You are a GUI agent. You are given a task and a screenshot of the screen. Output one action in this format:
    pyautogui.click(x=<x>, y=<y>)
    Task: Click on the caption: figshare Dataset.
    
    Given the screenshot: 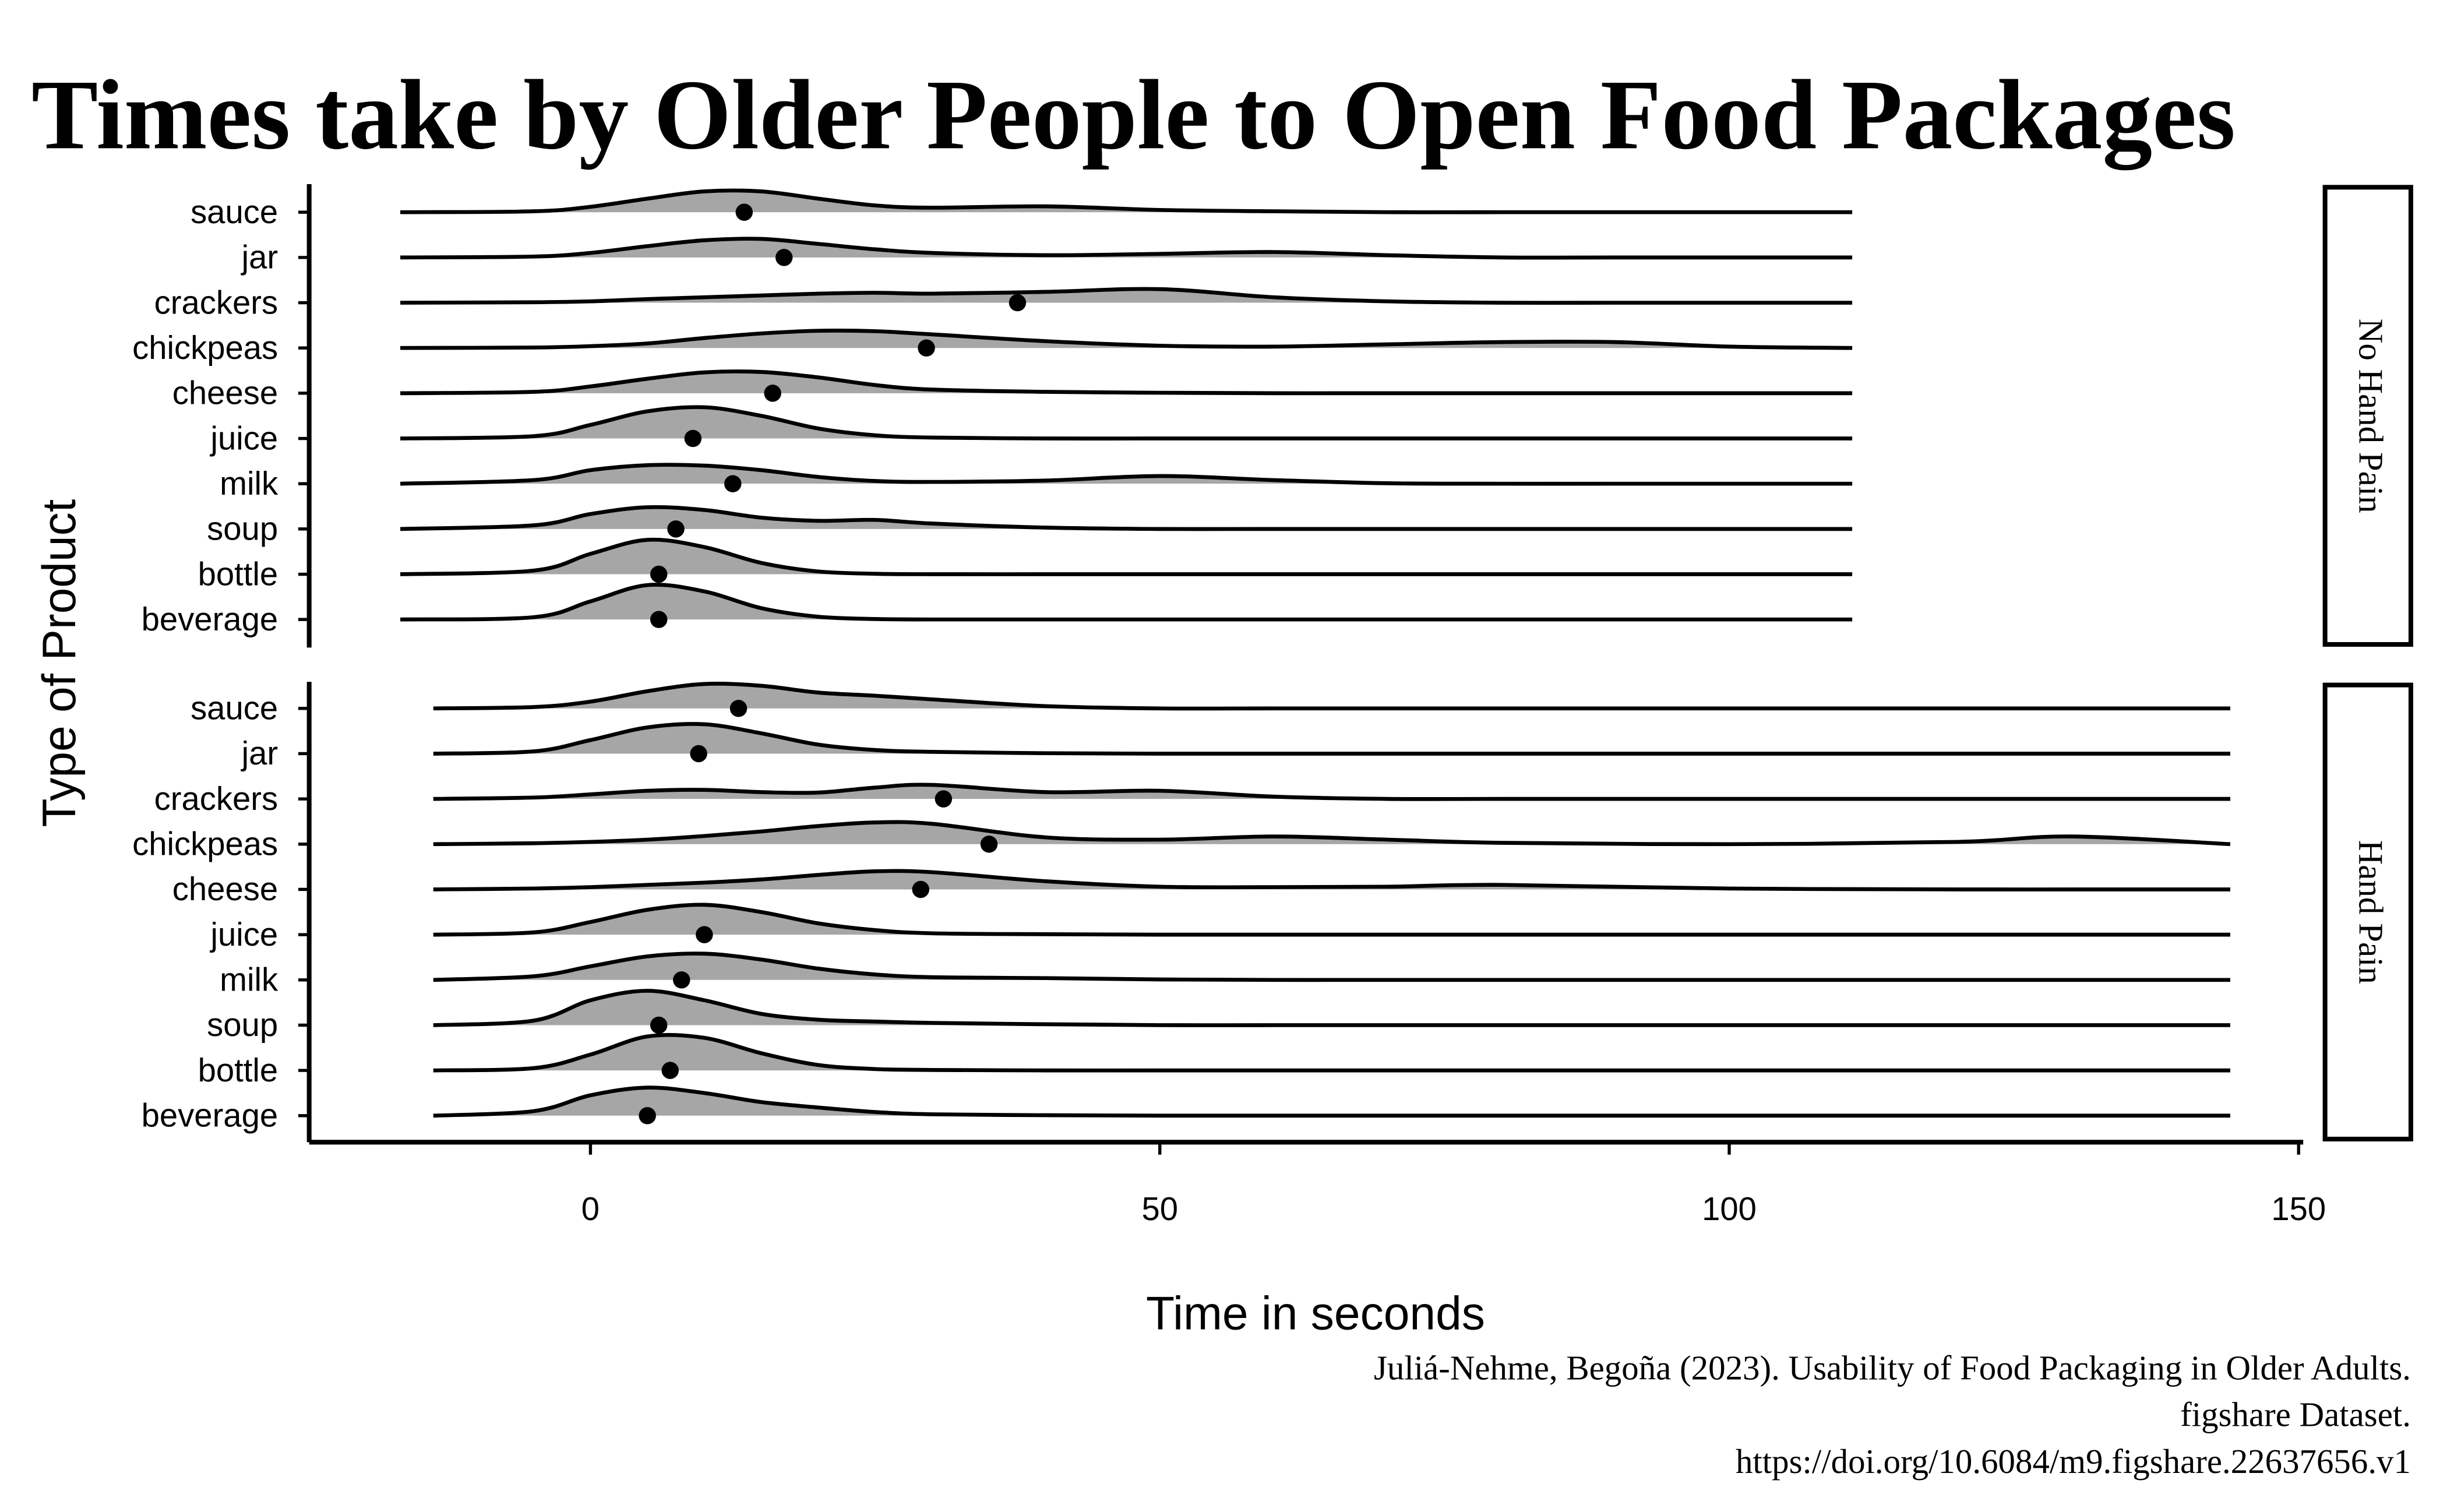 What is the action you would take?
    pyautogui.click(x=2295, y=1415)
    